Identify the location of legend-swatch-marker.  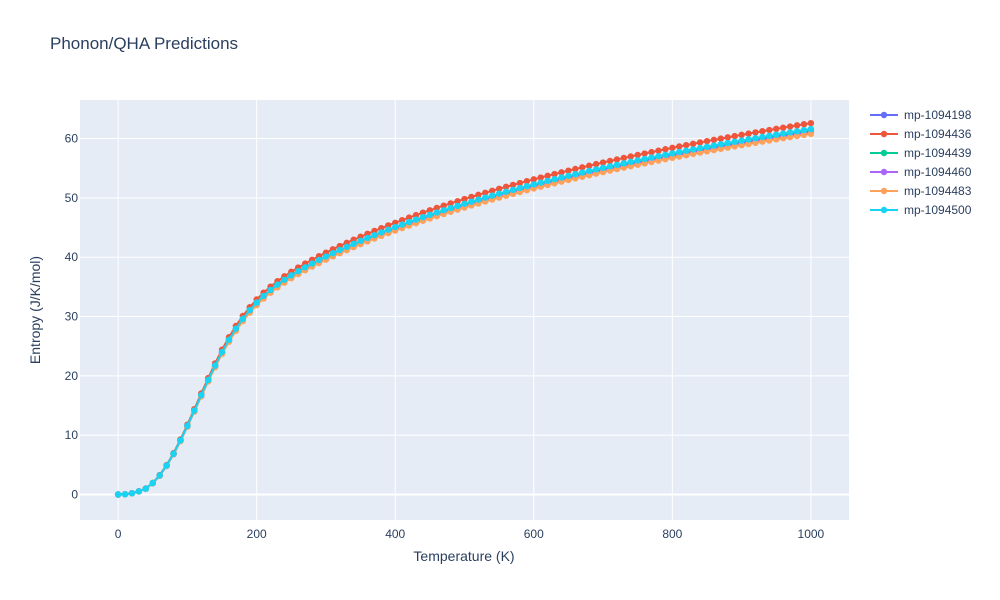
(884, 134).